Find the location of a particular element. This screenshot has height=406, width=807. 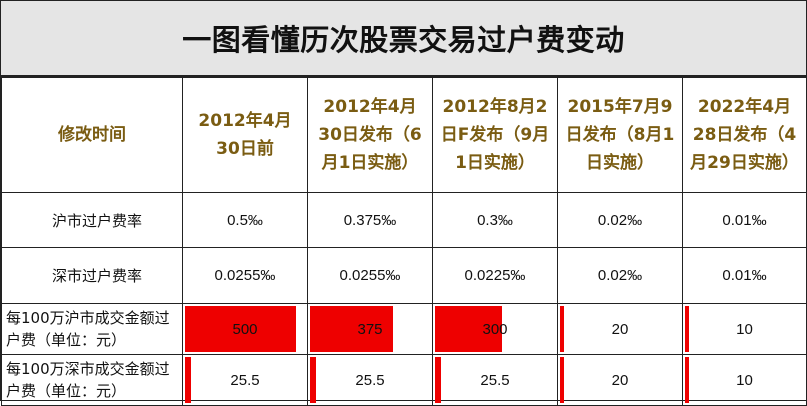

header-period-3: 2012年8月2日F发布（9月1日实施） is located at coordinates (495, 135).